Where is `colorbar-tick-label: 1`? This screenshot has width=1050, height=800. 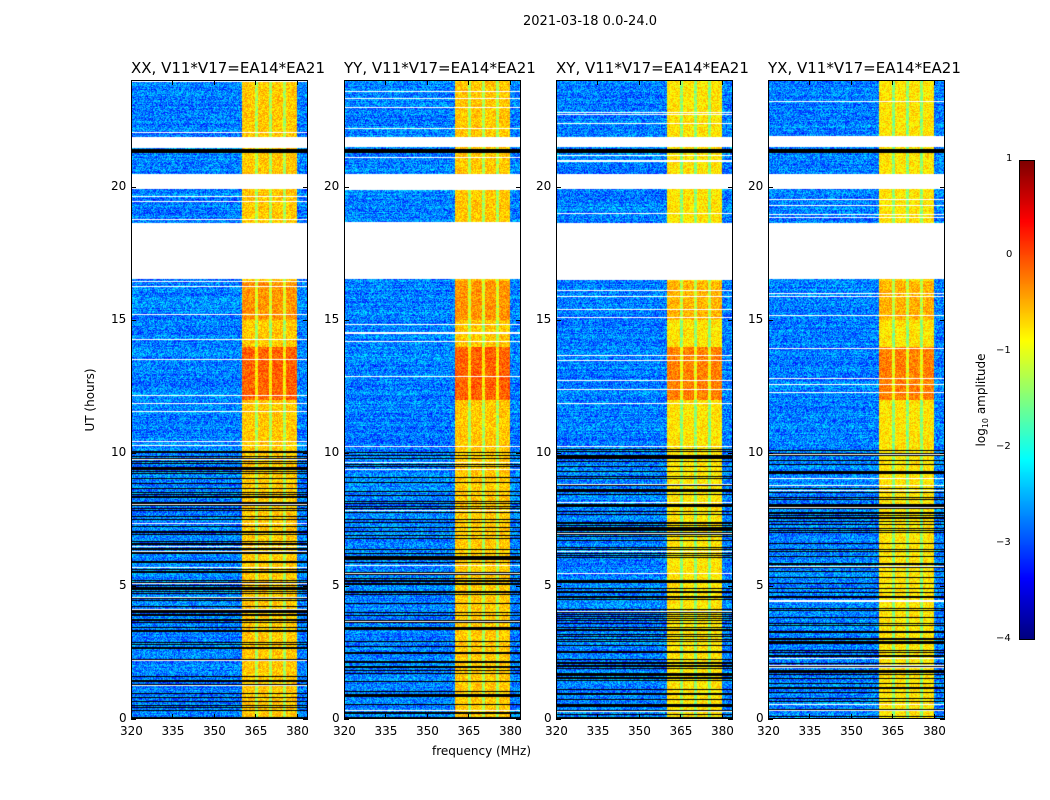
colorbar-tick-label: 1 is located at coordinates (1009, 158).